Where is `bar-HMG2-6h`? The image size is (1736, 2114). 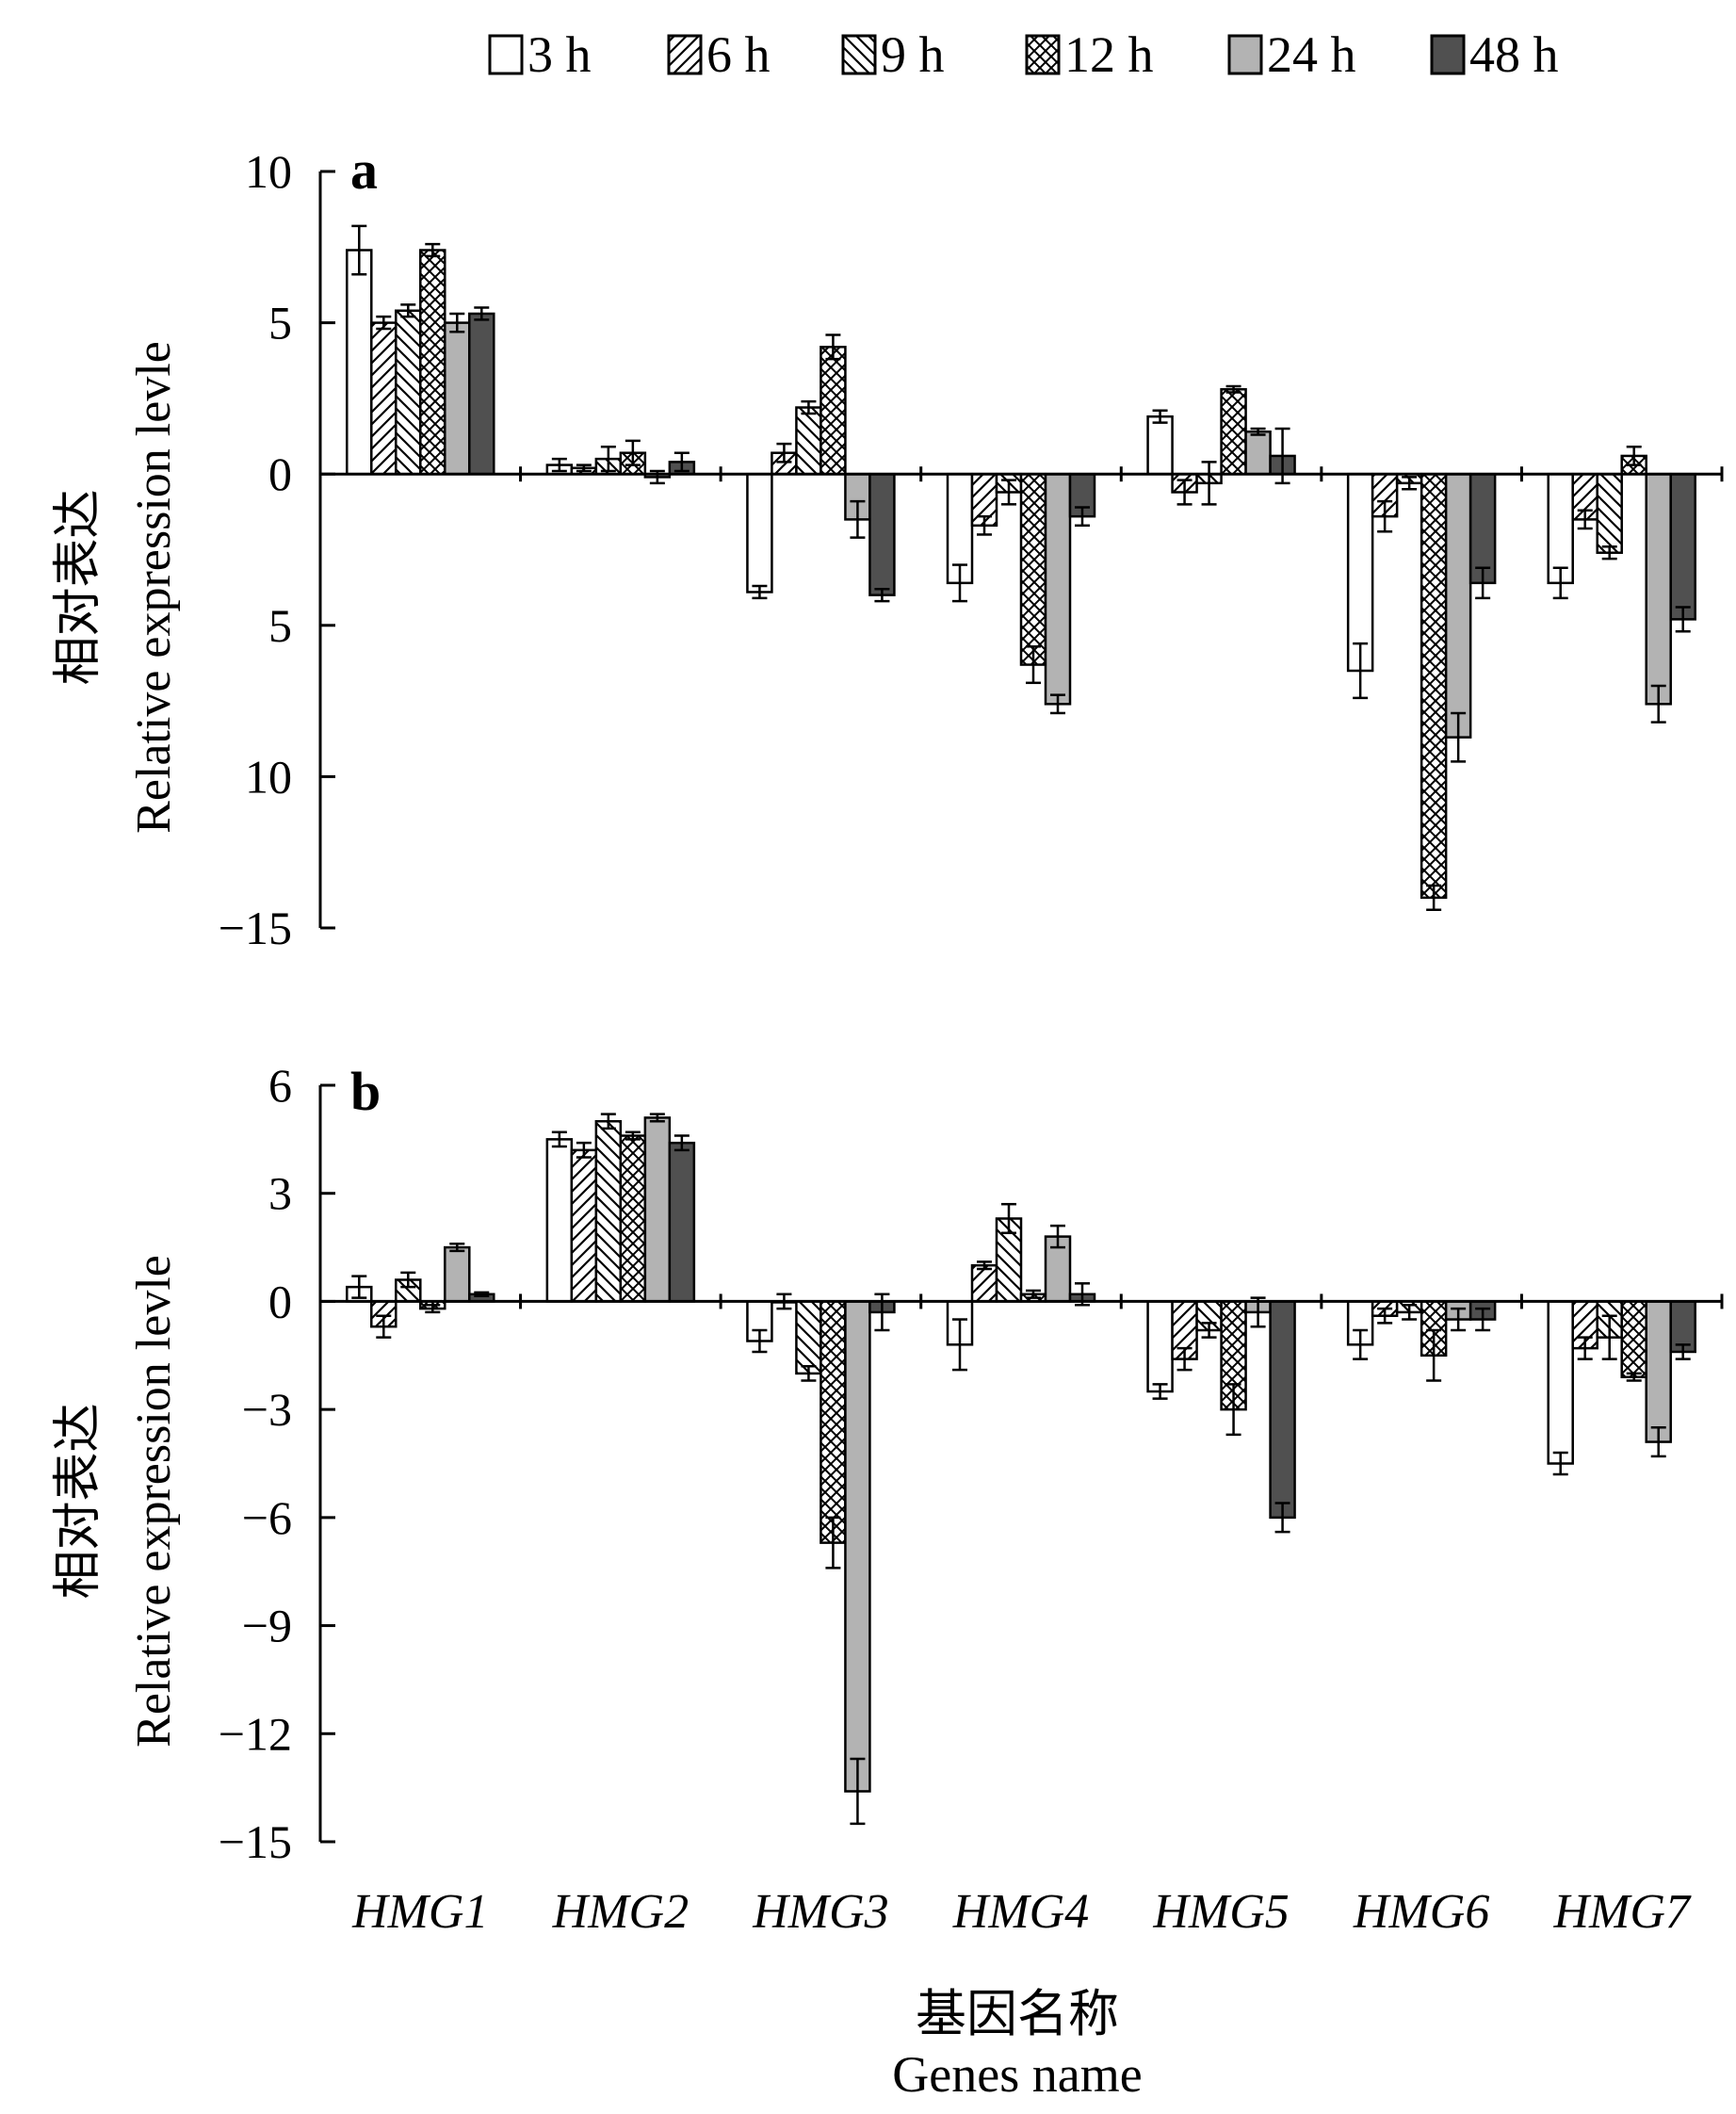 bar-HMG2-6h is located at coordinates (584, 1225).